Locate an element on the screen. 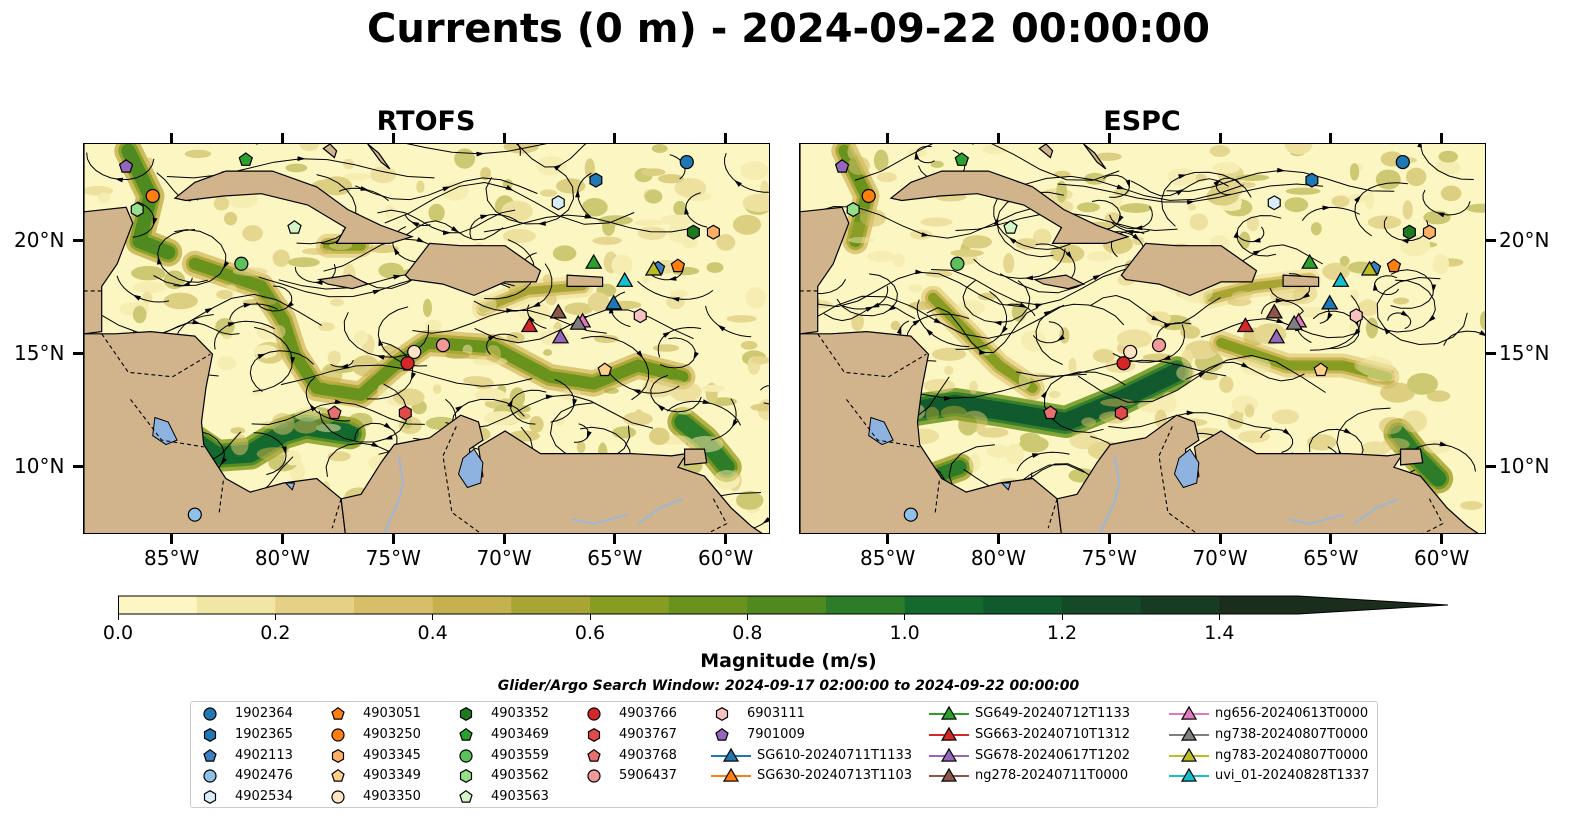 This screenshot has height=827, width=1577. lake-nicaragua is located at coordinates (165, 431).